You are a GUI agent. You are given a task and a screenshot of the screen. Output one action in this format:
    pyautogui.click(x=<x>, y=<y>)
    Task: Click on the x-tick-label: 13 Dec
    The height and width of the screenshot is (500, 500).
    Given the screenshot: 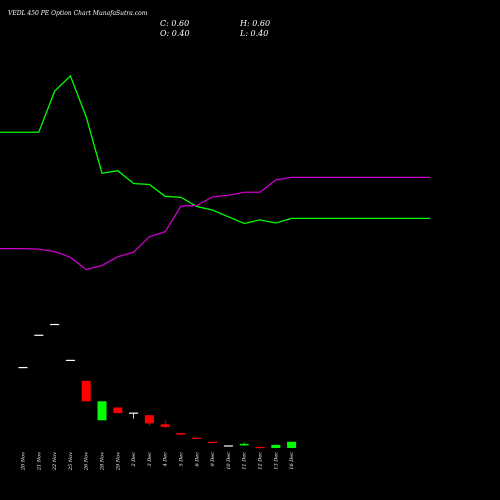 What is the action you would take?
    pyautogui.click(x=276, y=461)
    